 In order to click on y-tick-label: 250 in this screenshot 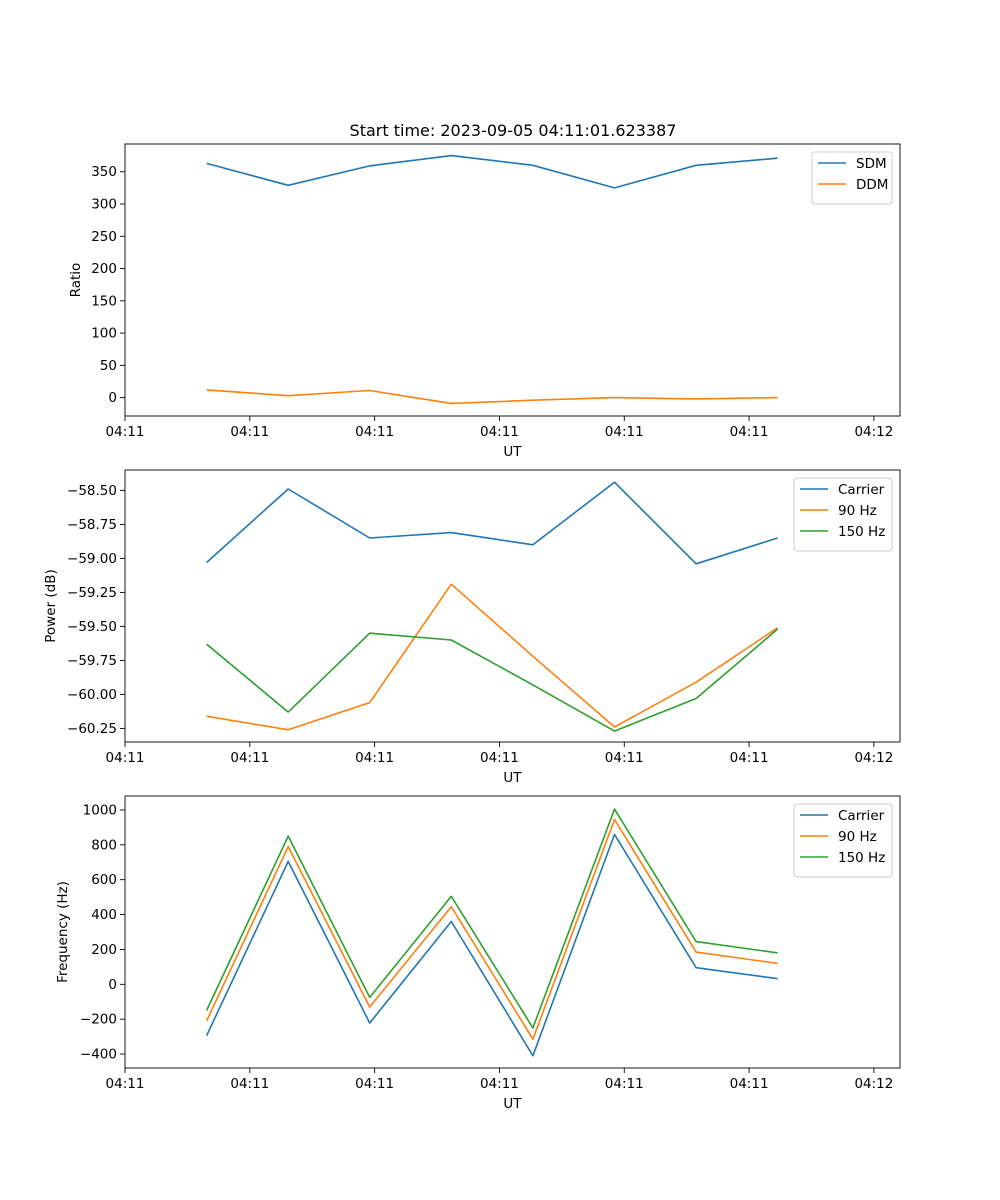, I will do `click(104, 237)`.